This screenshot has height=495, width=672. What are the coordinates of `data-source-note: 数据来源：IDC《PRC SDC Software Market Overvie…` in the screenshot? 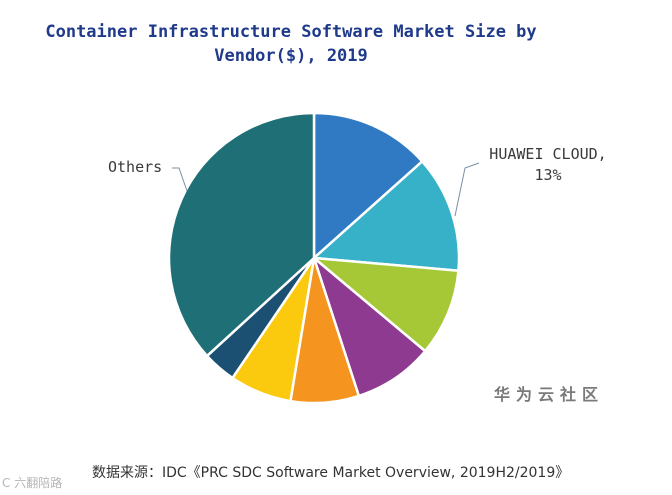 It's located at (331, 473).